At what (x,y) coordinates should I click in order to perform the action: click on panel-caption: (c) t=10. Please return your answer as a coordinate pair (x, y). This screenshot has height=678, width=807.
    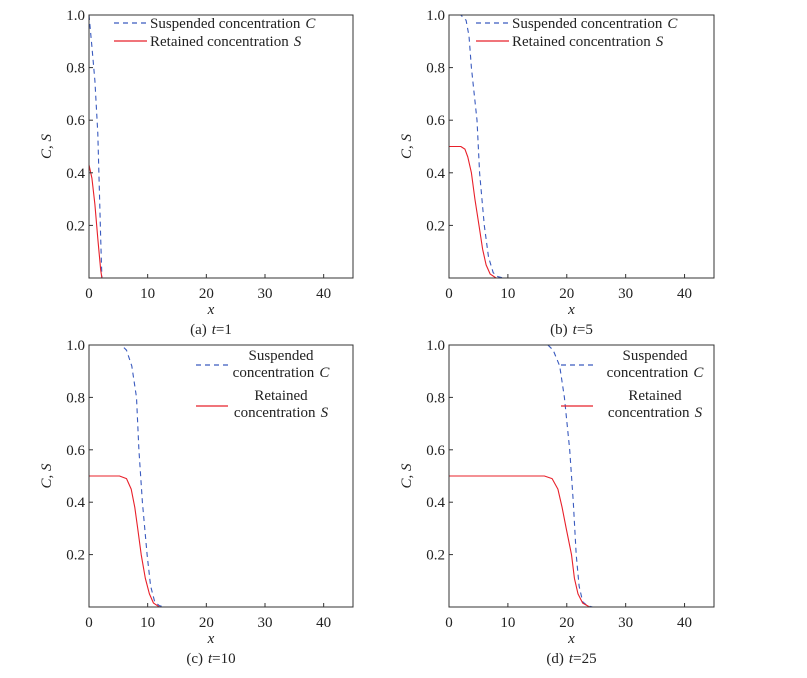
    Looking at the image, I should click on (210, 659).